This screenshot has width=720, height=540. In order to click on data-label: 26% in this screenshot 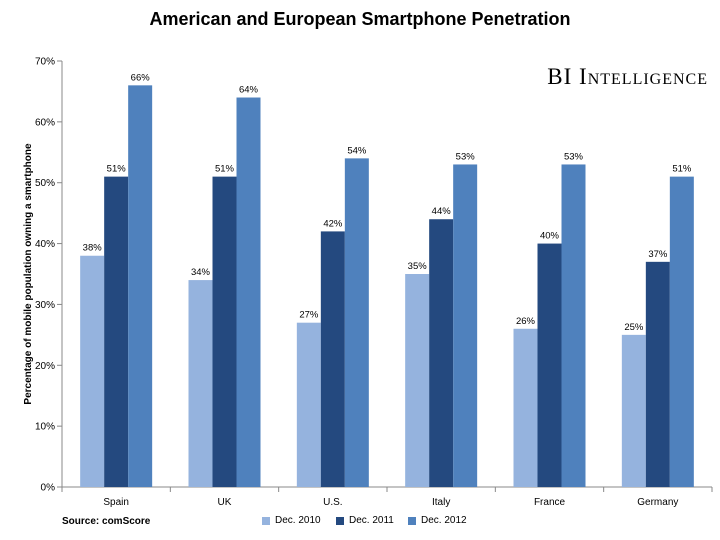, I will do `click(526, 321)`.